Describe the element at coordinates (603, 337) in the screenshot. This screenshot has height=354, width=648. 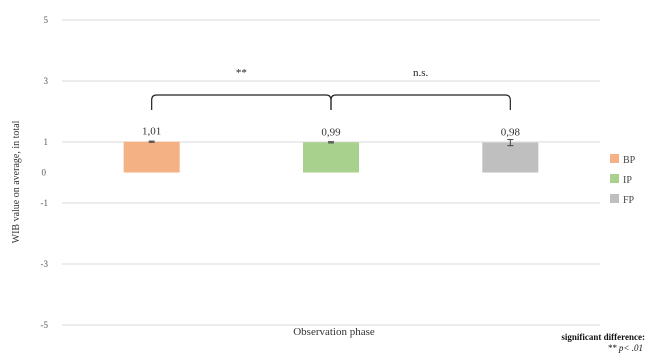
I see `significance-note-title: significant difference:` at that location.